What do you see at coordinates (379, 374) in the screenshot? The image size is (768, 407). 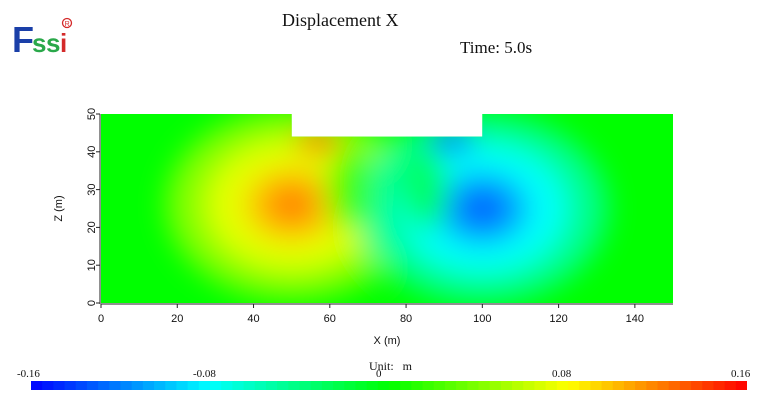 I see `colorbar-tick-label: 0` at bounding box center [379, 374].